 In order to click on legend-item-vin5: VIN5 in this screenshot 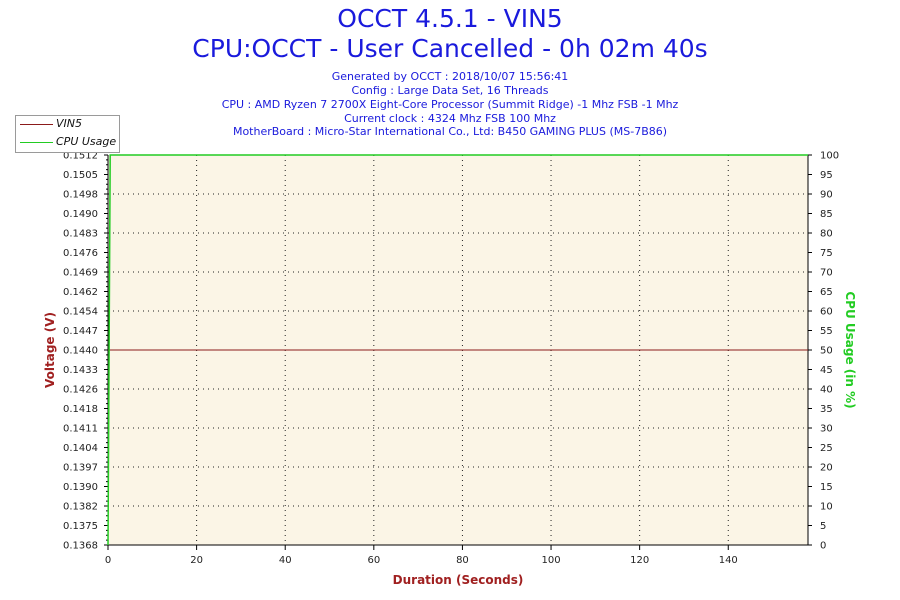, I will do `click(67, 124)`.